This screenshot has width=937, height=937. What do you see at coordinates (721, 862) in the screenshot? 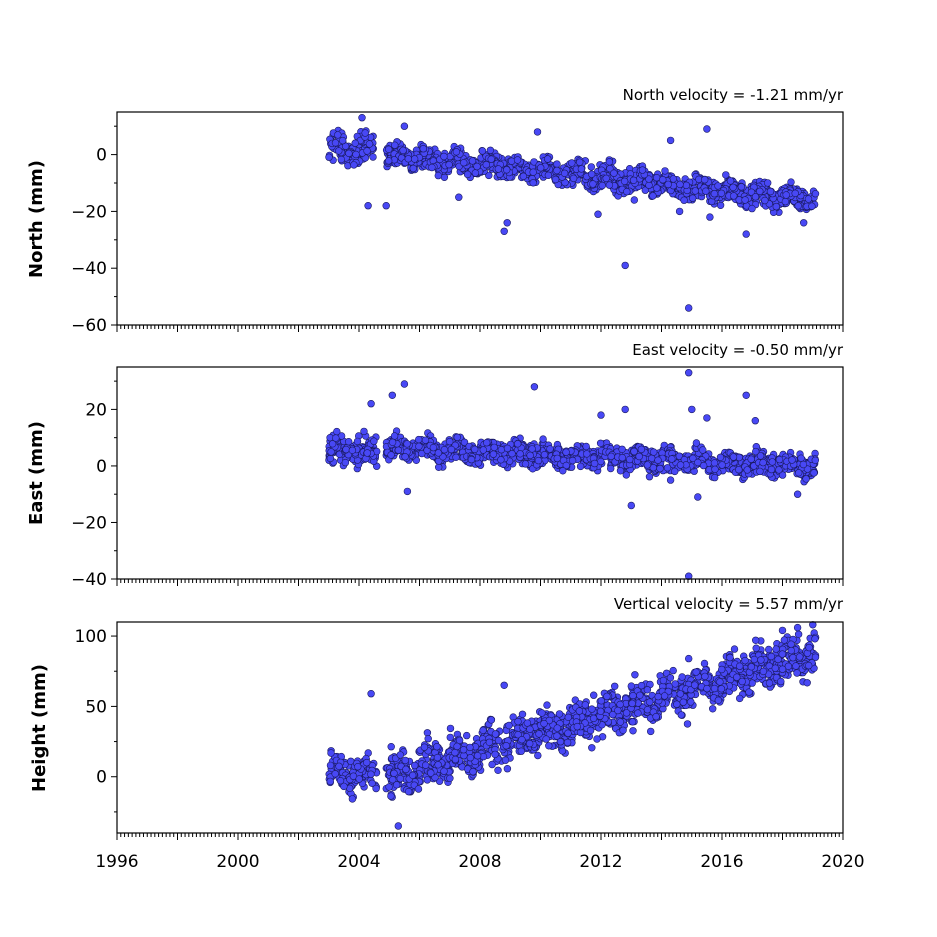
I see `height-x-tick-label: 2016` at bounding box center [721, 862].